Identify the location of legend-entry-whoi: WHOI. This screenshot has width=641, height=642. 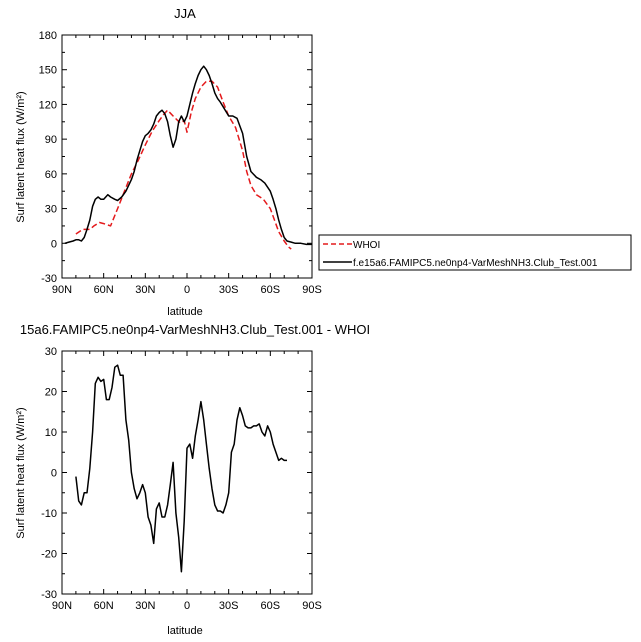
(366, 245).